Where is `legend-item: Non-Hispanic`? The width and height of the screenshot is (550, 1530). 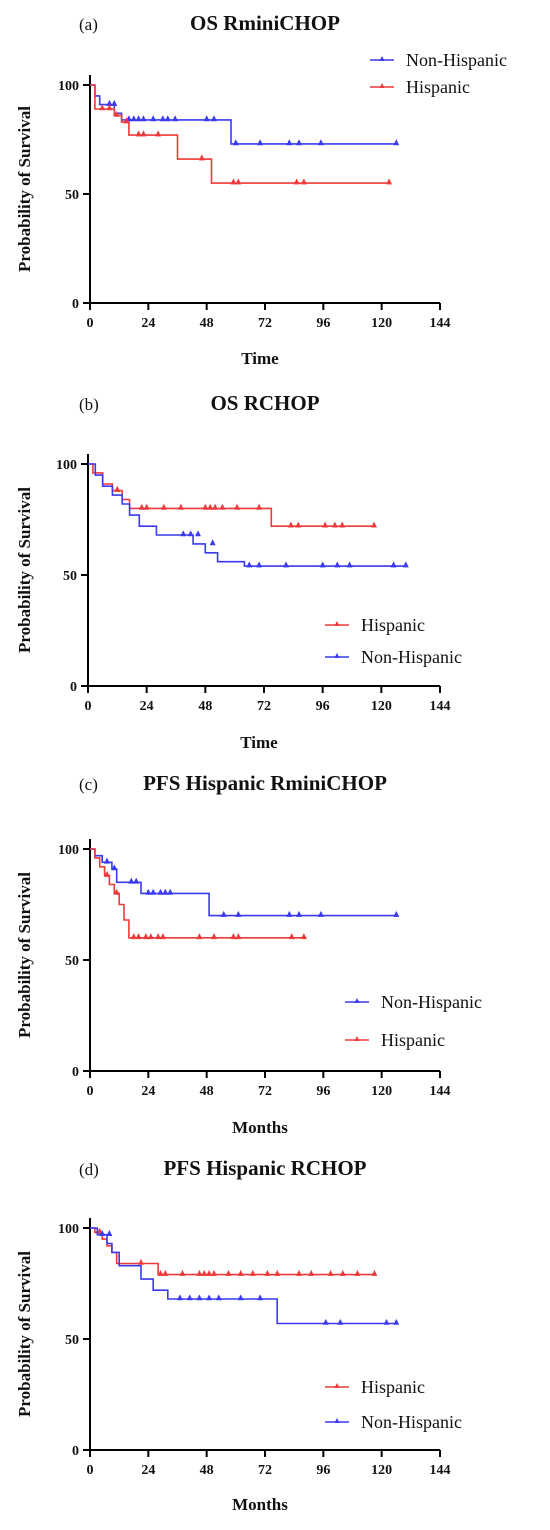
legend-item: Non-Hispanic is located at coordinates (438, 60).